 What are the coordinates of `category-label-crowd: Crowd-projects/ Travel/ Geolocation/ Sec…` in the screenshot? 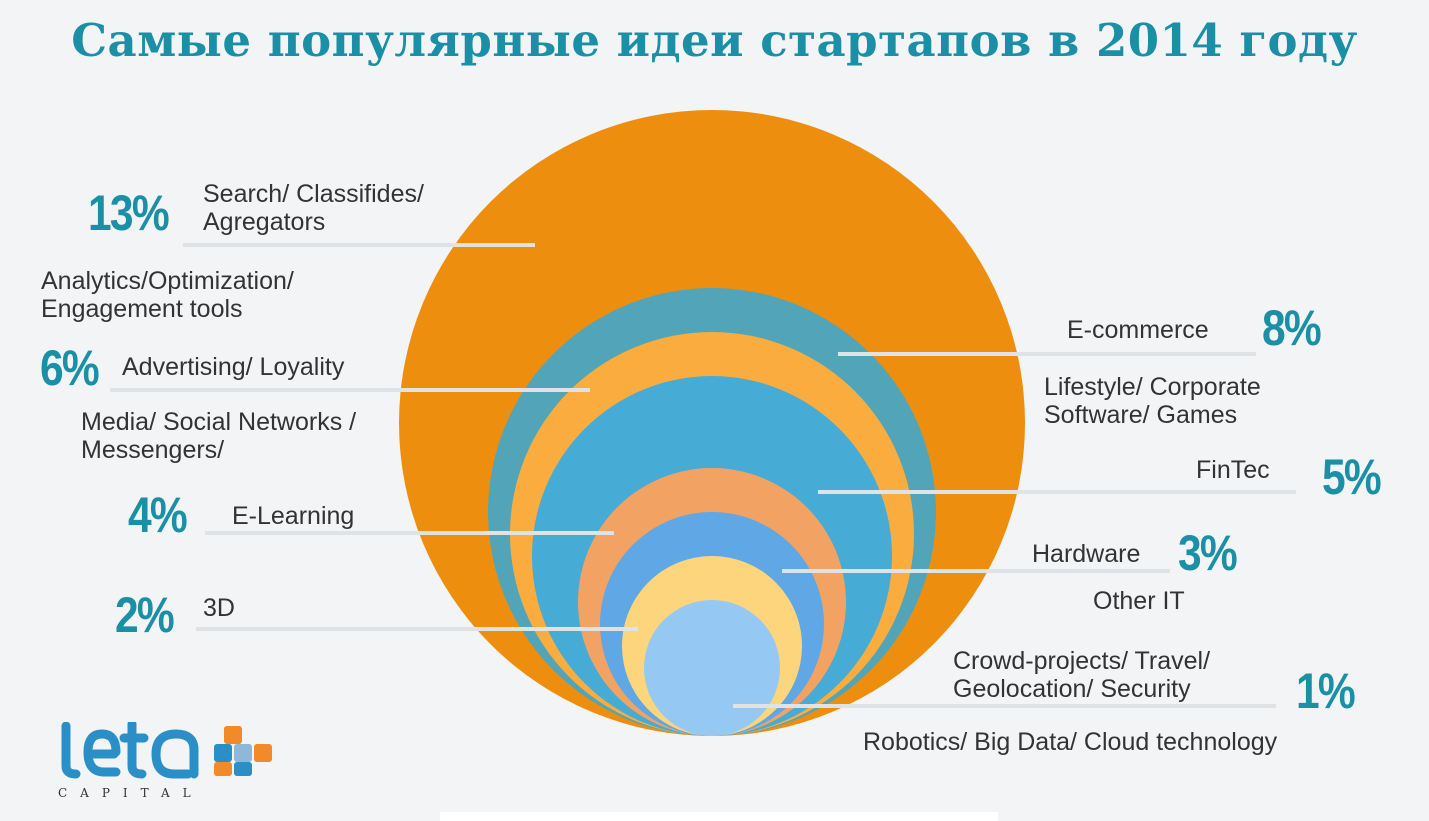 It's located at (1082, 675).